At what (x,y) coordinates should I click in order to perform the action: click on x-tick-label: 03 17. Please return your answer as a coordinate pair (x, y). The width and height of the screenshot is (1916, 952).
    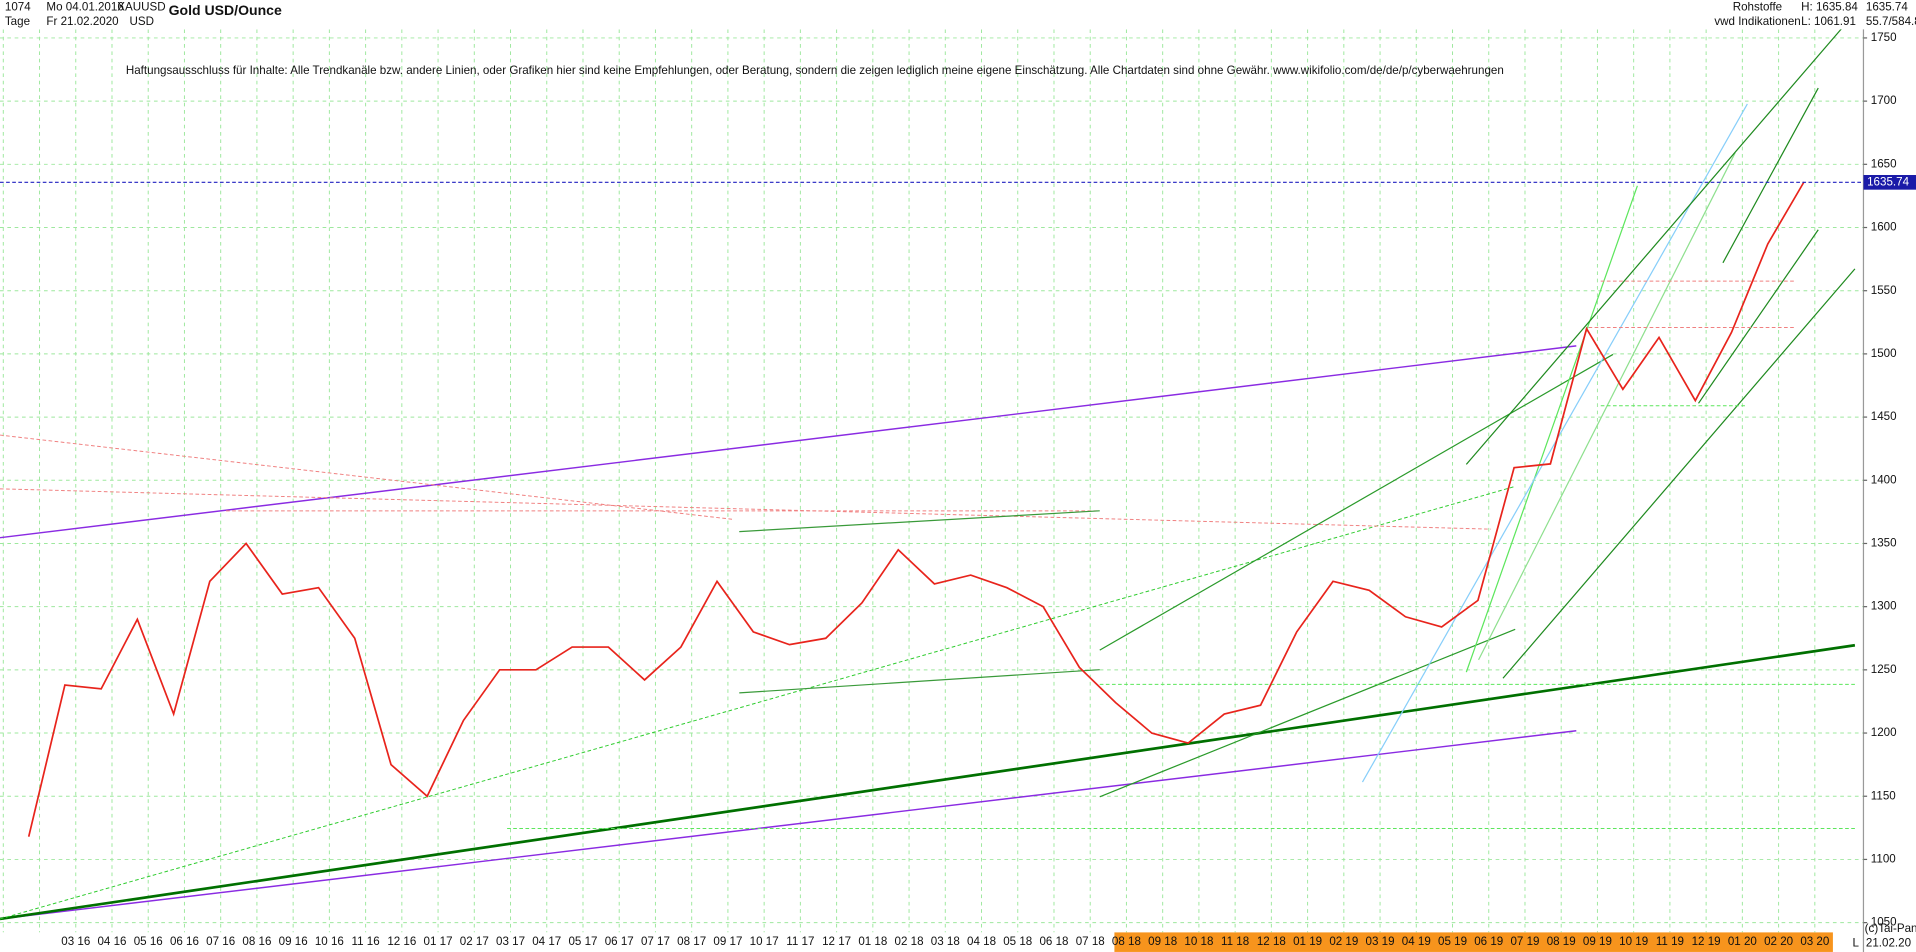
    Looking at the image, I should click on (510, 941).